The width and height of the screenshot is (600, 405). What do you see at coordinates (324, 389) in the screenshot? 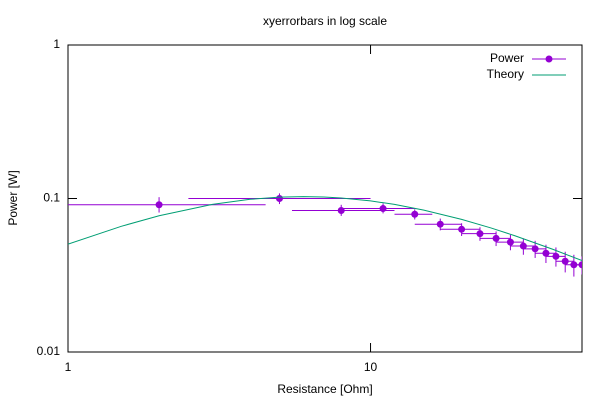
I see `x-axis-label: Resistance [Ohm]` at bounding box center [324, 389].